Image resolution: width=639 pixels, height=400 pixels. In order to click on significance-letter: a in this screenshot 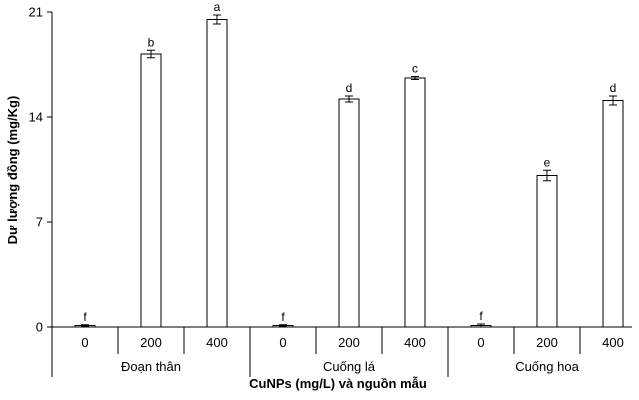, I will do `click(217, 7)`.